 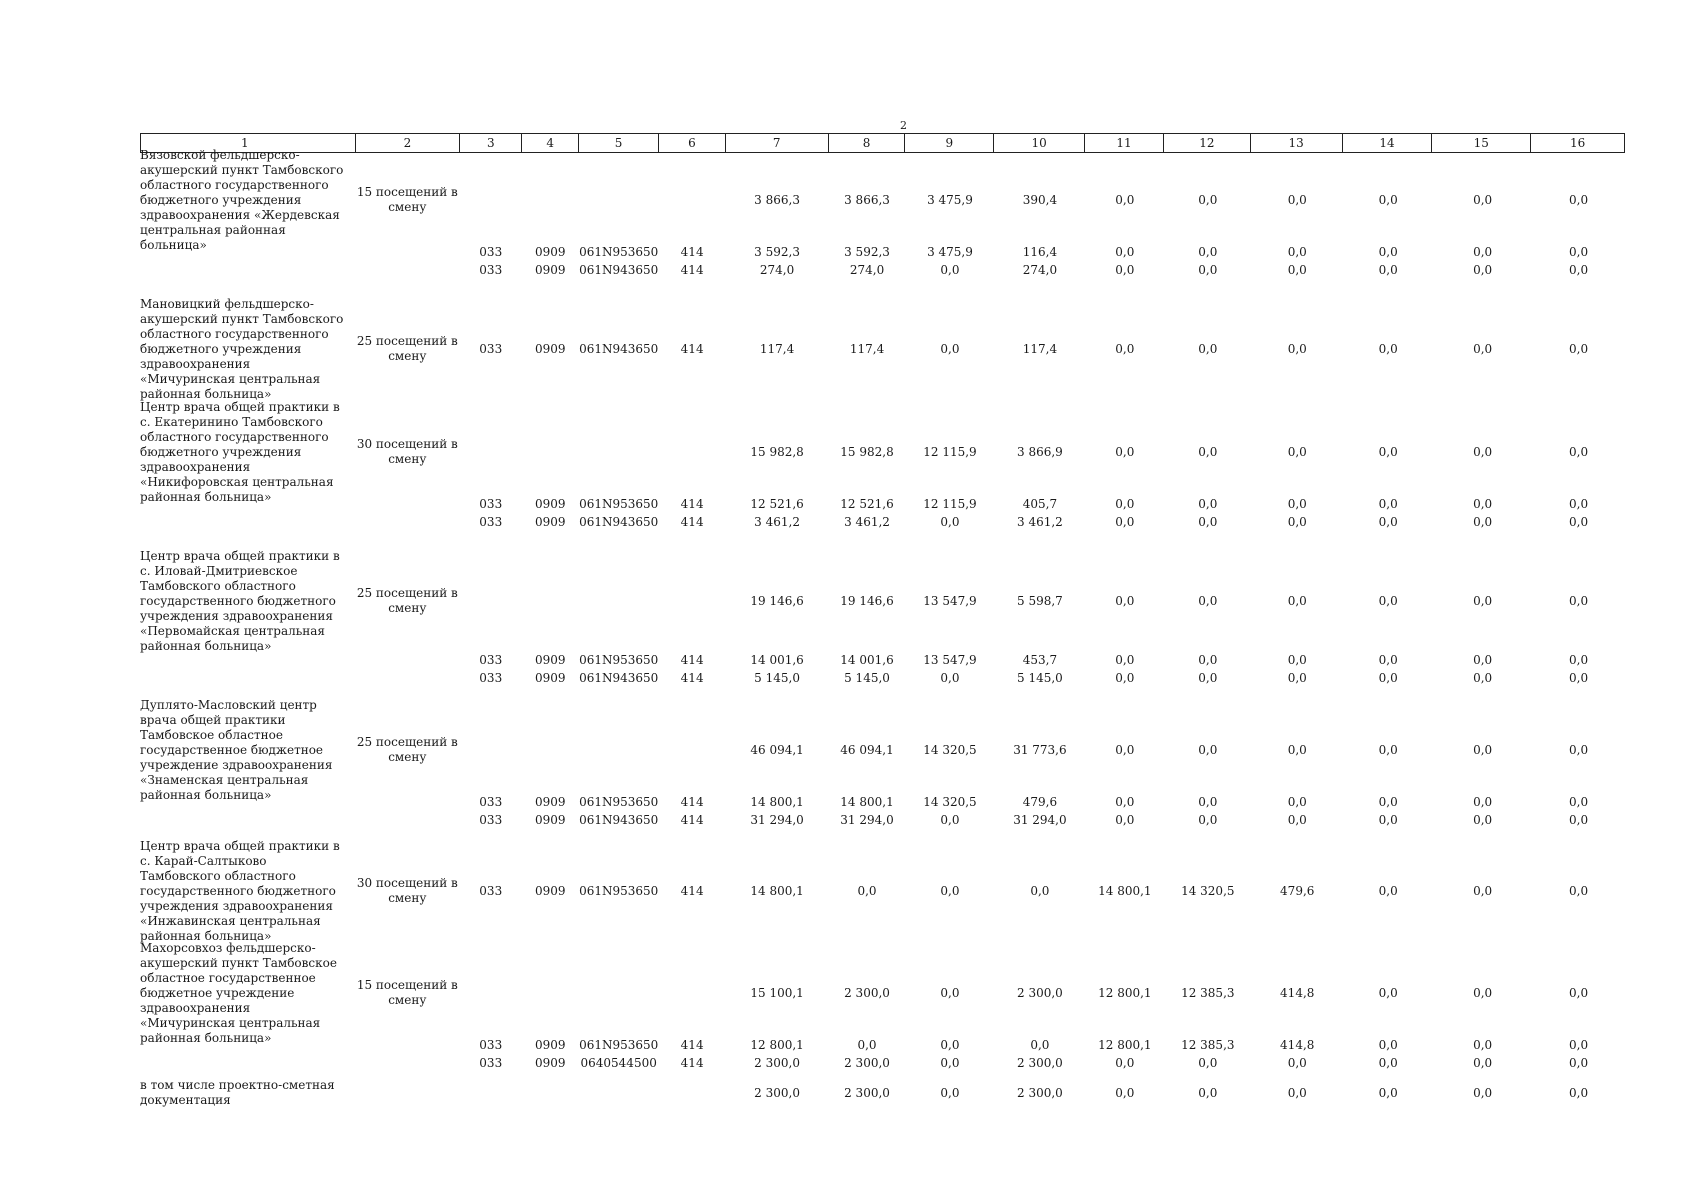 What do you see at coordinates (867, 143) in the screenshot?
I see `header-col: 8` at bounding box center [867, 143].